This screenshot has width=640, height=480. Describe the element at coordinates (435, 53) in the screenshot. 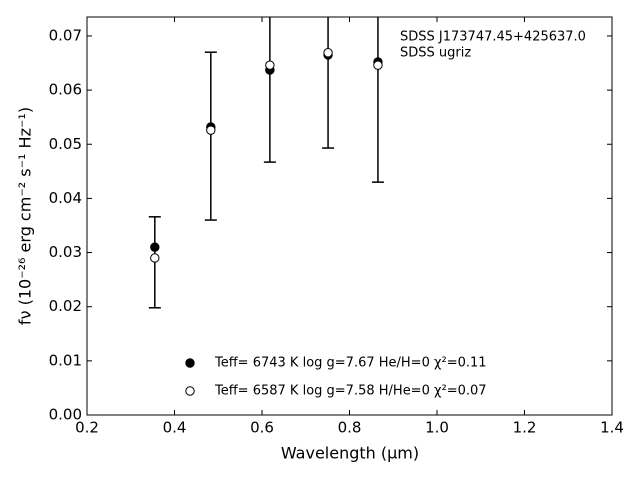

I see `annotation: SDSS ugriz` at that location.